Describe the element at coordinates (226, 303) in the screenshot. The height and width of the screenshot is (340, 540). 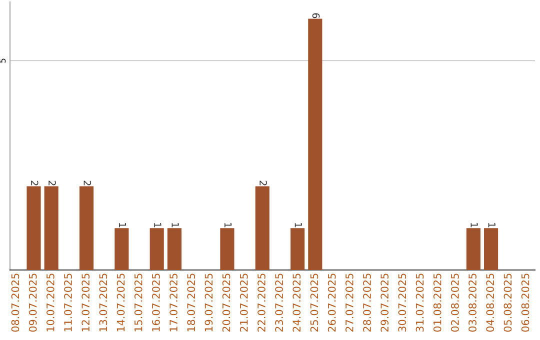
I see `x-tick-label: 20.07.2025` at that location.